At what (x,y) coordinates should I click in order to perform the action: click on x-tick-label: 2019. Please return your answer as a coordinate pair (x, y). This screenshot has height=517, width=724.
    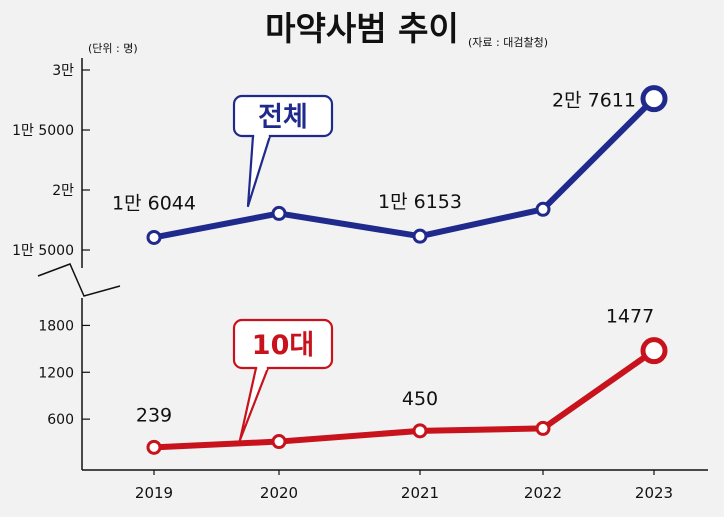
    Looking at the image, I should click on (154, 493).